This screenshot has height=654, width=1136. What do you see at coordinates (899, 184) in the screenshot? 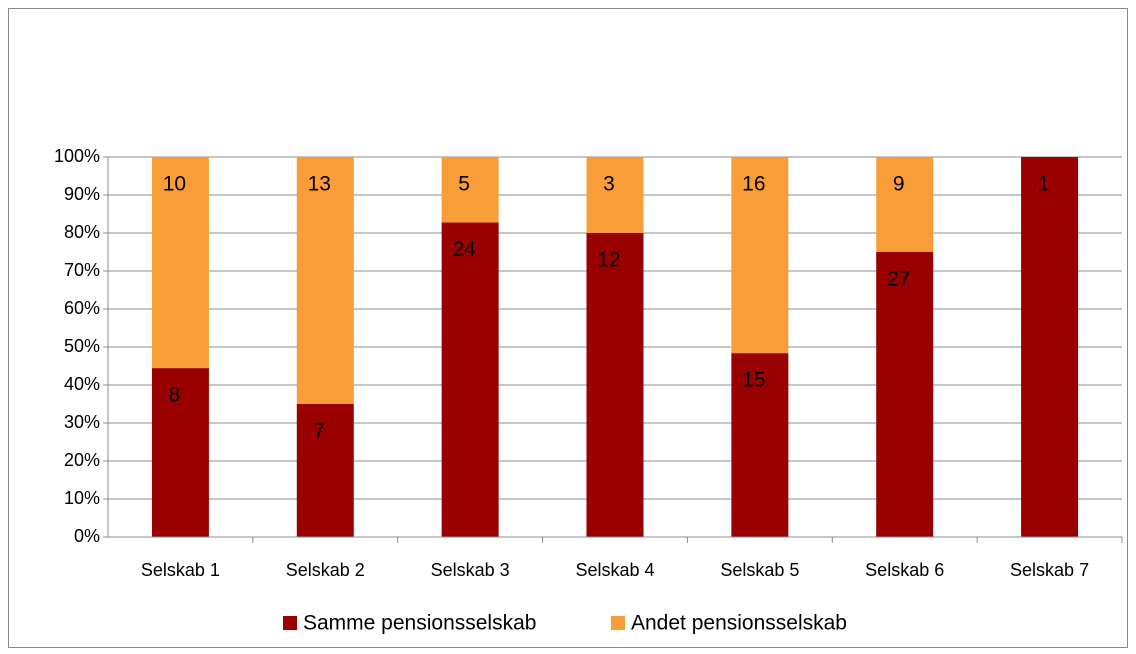
I see `data-label: 9` at bounding box center [899, 184].